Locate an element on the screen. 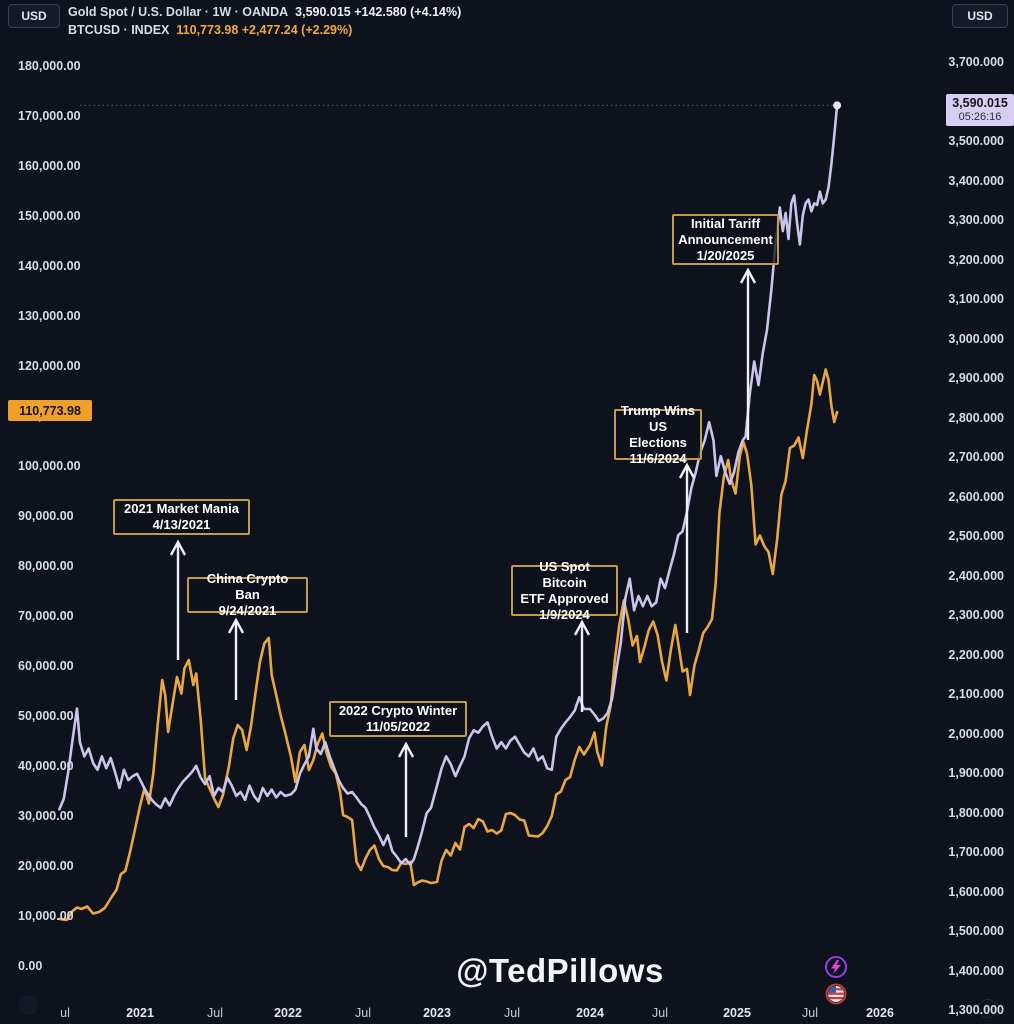 This screenshot has height=1024, width=1014. right-axis-tick: 1,900.000 is located at coordinates (976, 773).